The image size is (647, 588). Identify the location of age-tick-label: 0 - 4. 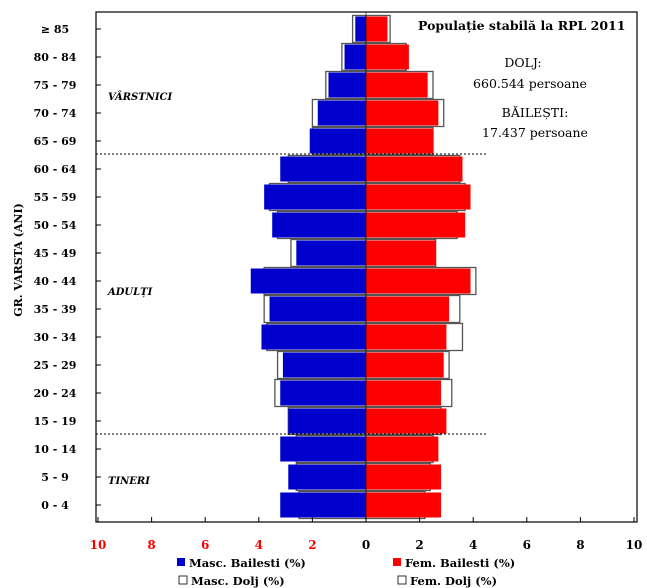
(55, 505).